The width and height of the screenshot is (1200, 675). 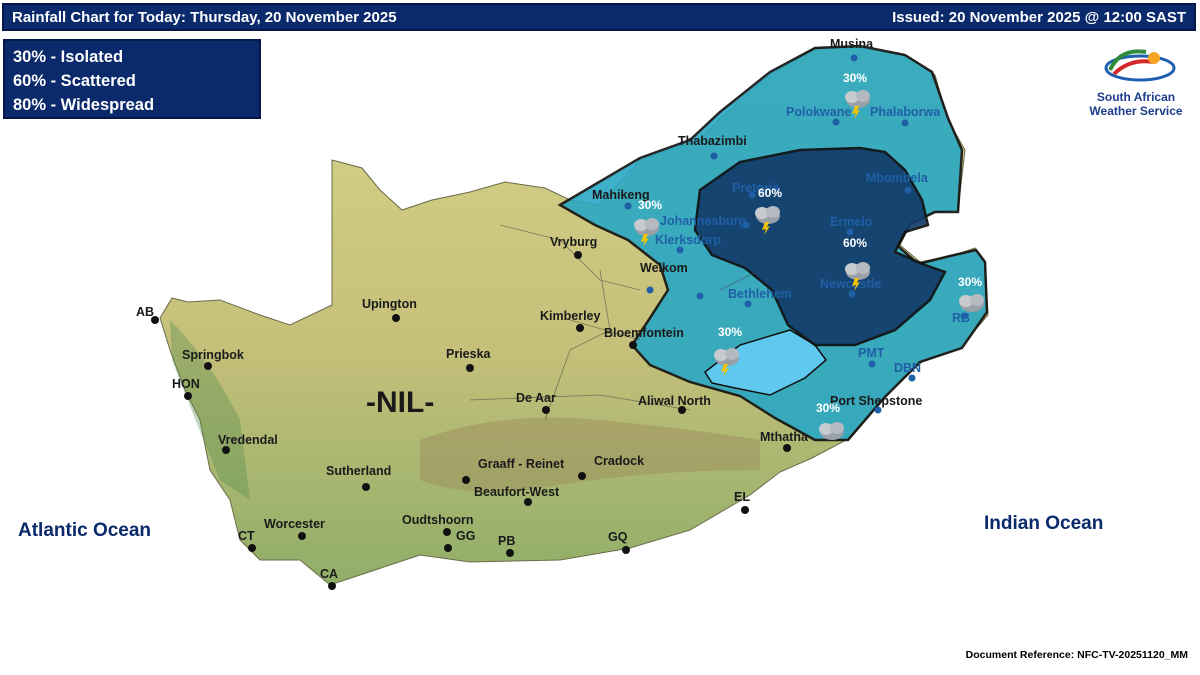 I want to click on city-ab: AB, so click(x=145, y=312).